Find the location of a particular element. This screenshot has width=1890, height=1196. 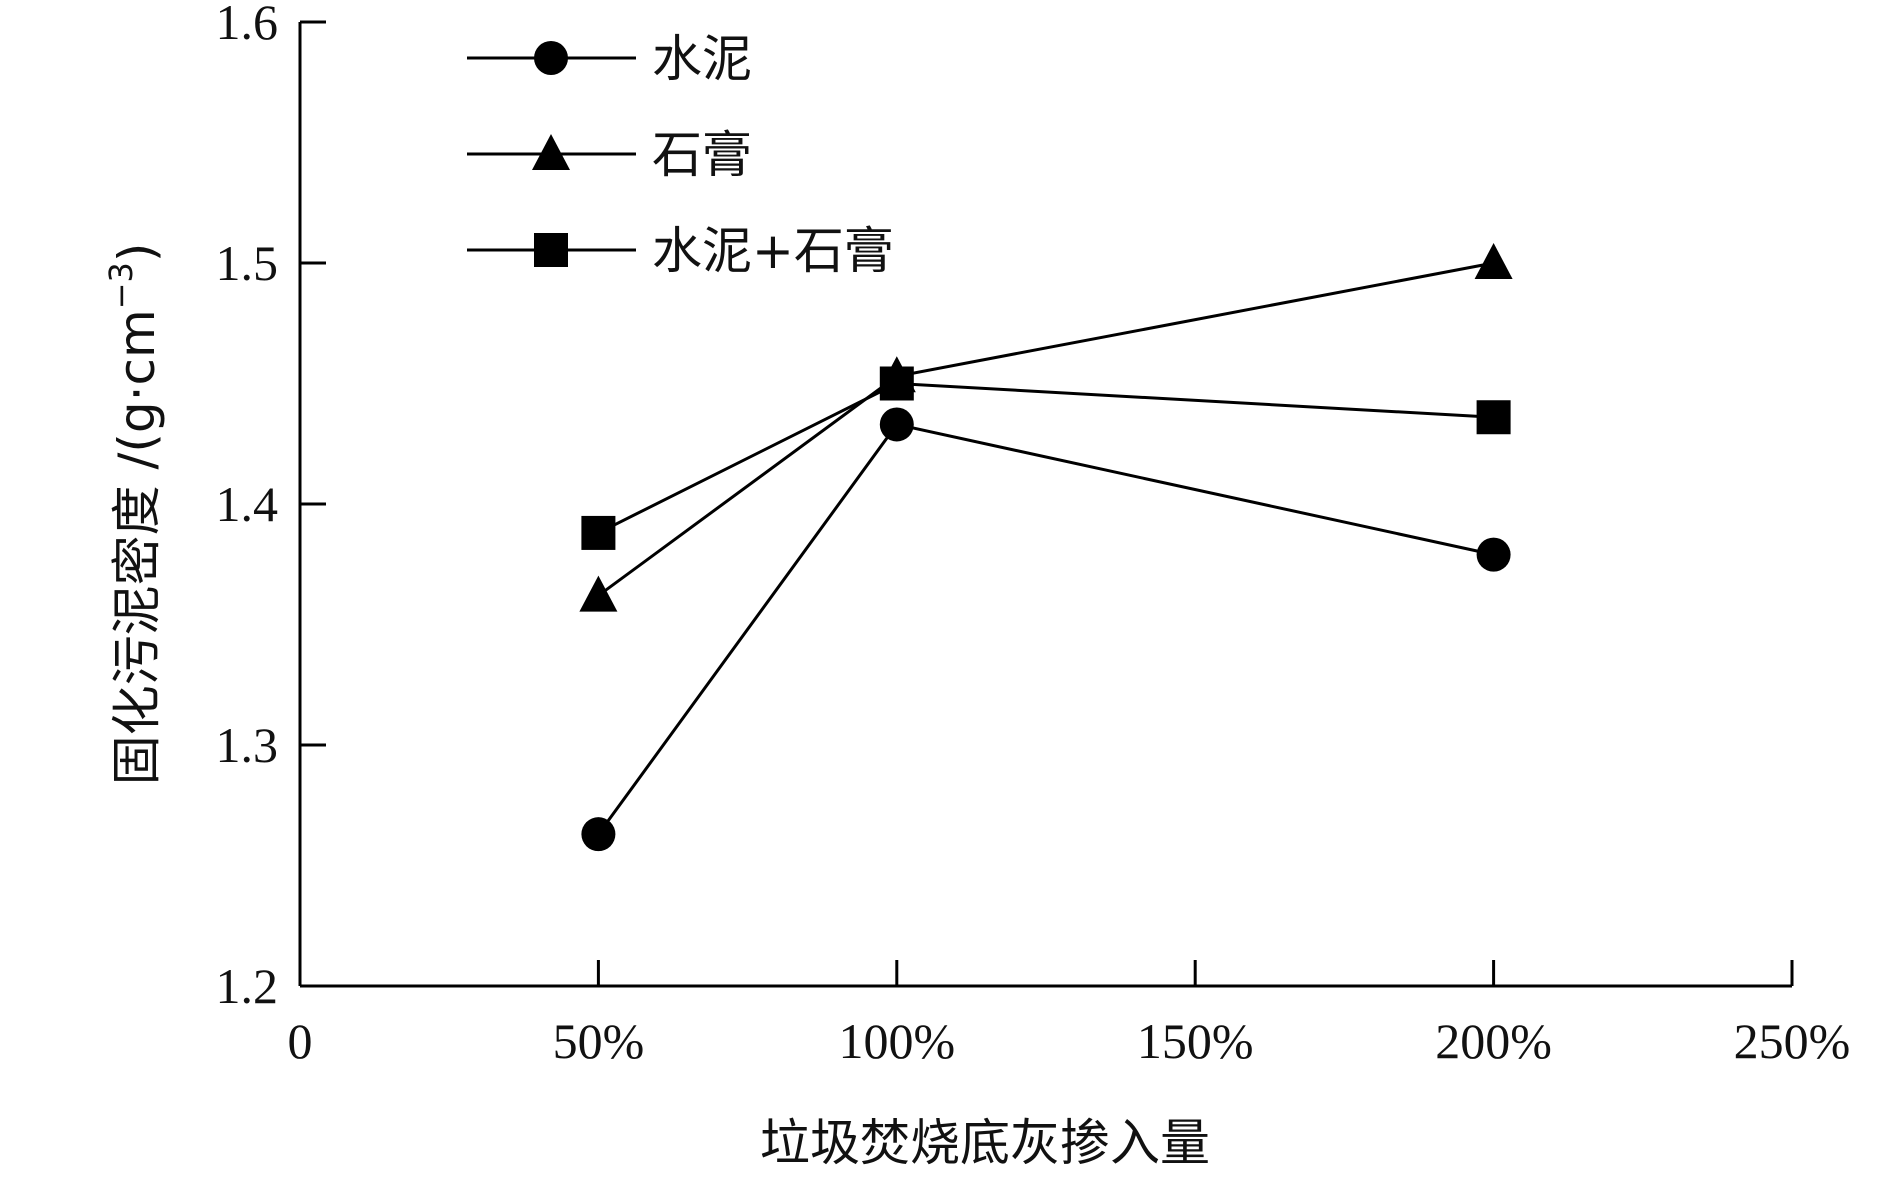

y-tick-label: 1.3 is located at coordinates (247, 745).